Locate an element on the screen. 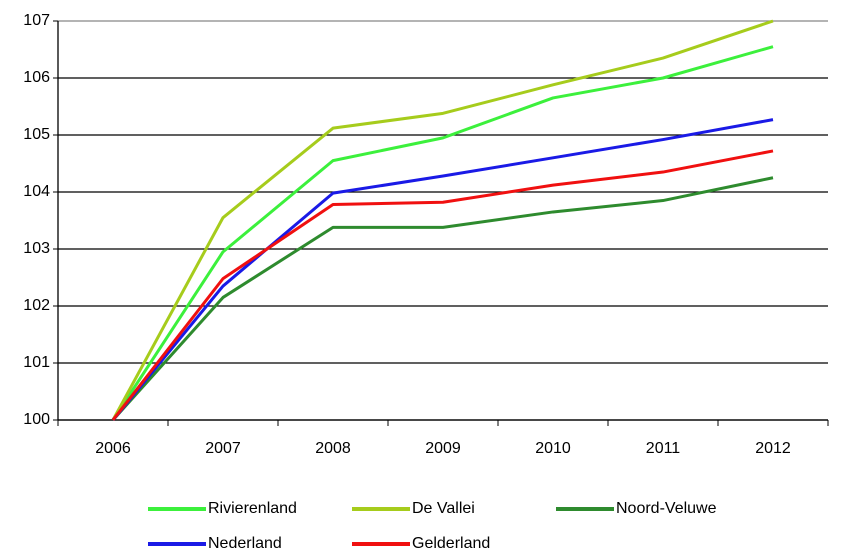  y-tick-label: 104 is located at coordinates (36, 191).